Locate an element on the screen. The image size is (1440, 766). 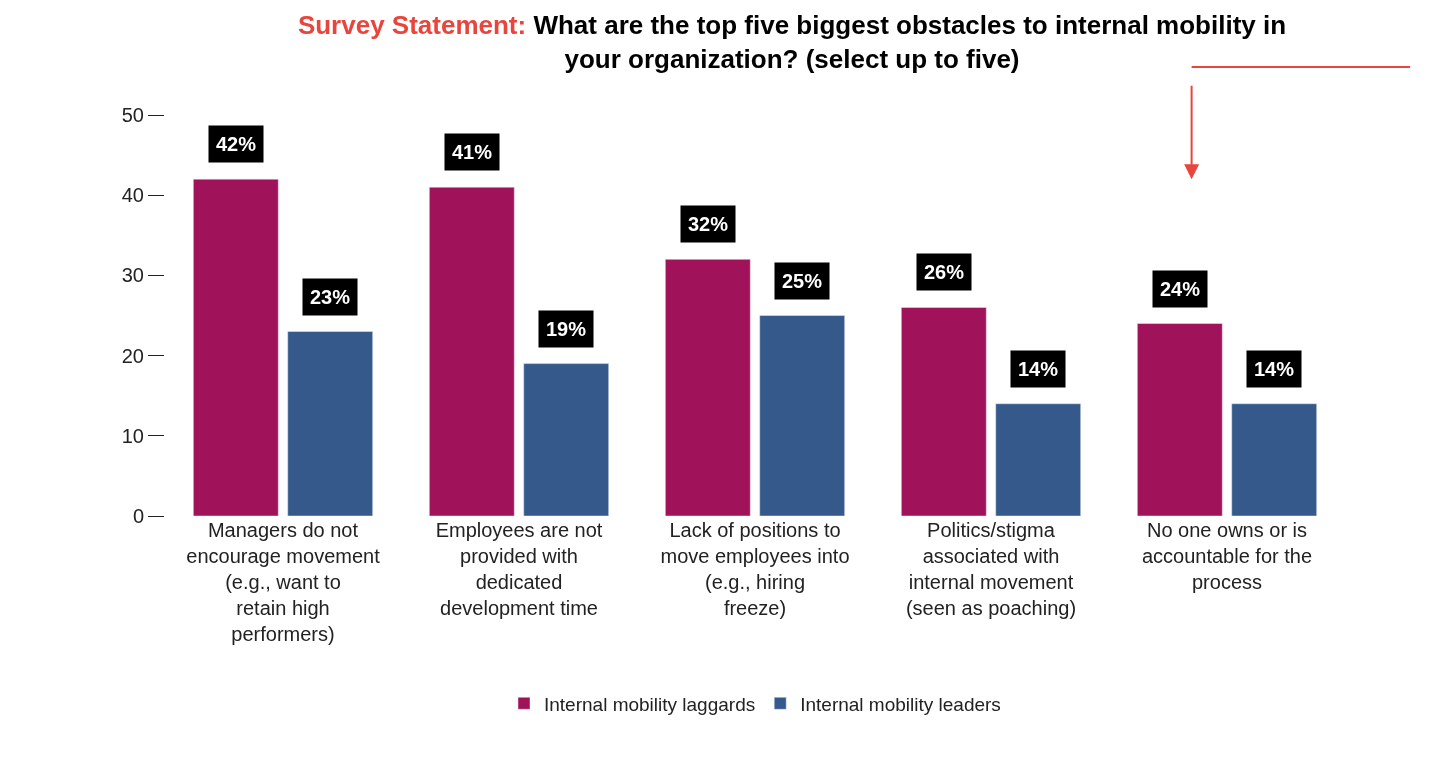
data-label: 32% is located at coordinates (708, 224).